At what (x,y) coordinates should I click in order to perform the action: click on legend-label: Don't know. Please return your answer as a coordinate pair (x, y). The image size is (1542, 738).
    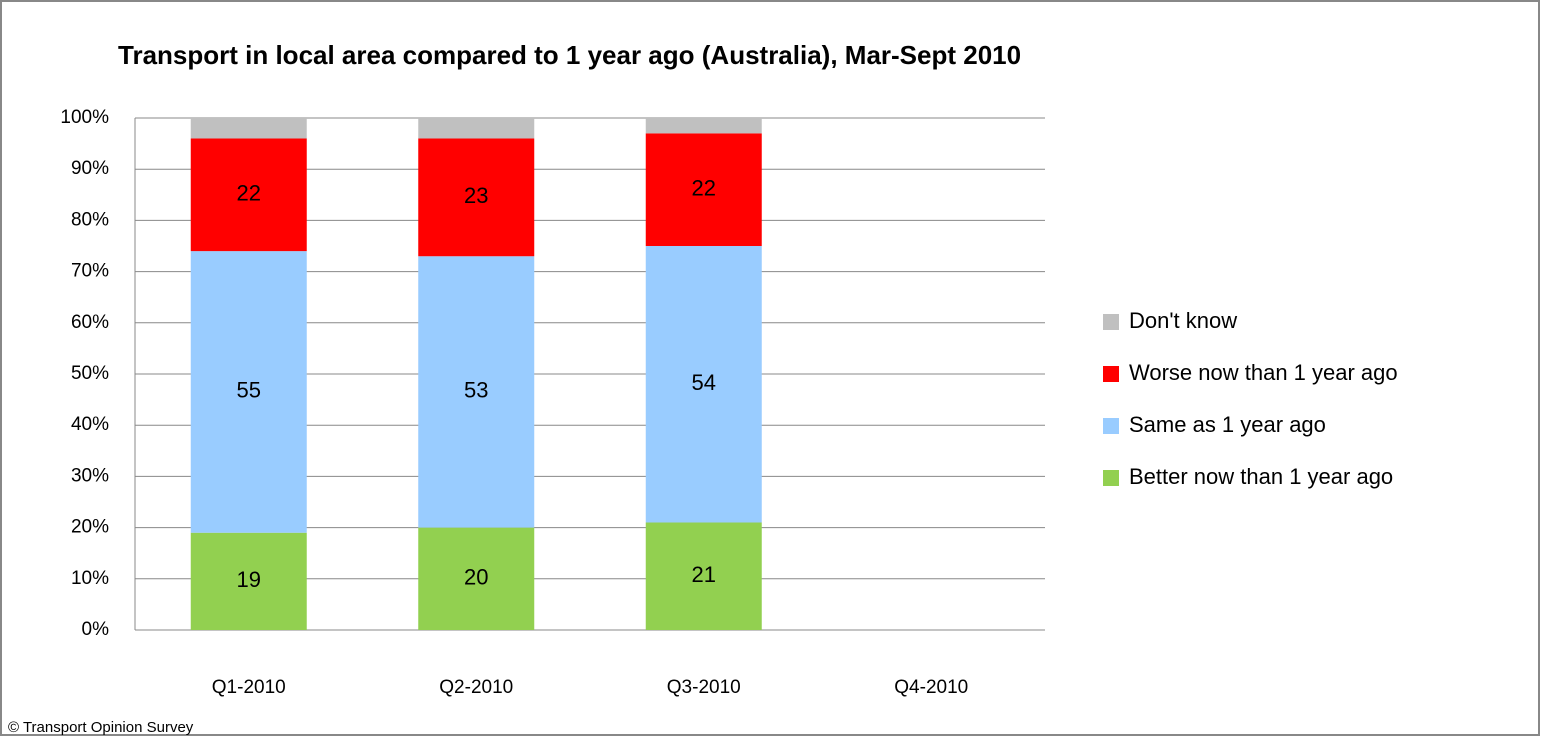
    Looking at the image, I should click on (1183, 320).